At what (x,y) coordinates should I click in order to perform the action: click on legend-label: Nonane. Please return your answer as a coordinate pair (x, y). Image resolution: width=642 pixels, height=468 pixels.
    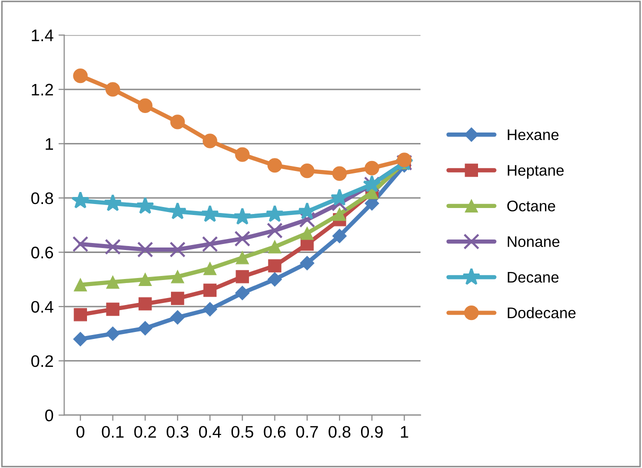
    Looking at the image, I should click on (534, 242).